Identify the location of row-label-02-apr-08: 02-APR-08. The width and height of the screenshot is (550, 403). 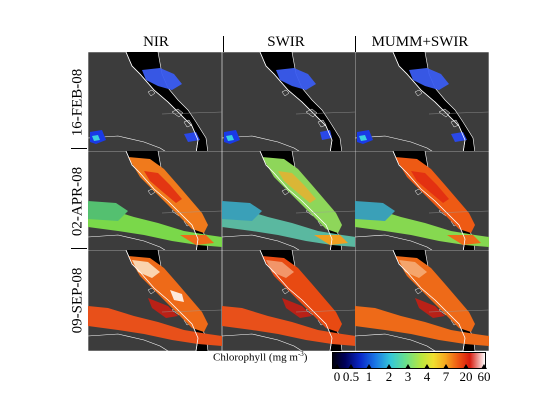
(77, 201).